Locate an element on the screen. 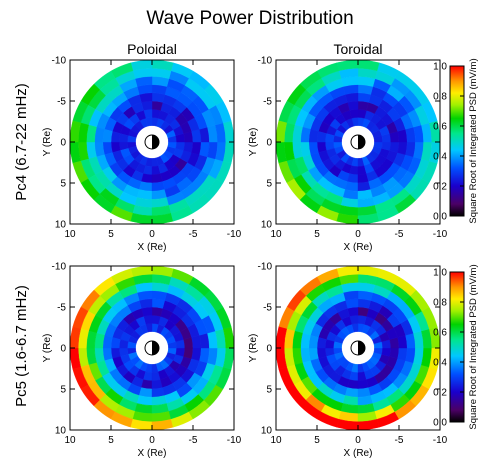 This screenshot has height=473, width=500. colorbar-gradient is located at coordinates (457, 141).